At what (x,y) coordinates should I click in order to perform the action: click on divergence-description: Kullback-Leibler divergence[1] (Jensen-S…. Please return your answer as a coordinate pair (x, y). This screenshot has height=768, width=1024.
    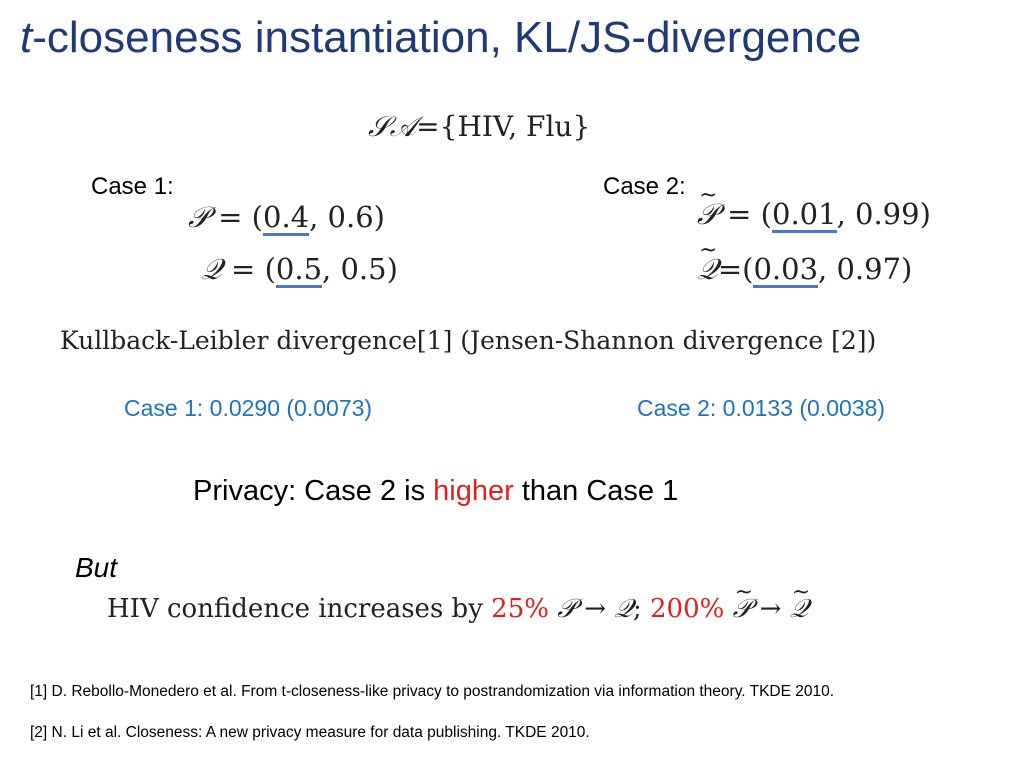
    Looking at the image, I should click on (468, 340).